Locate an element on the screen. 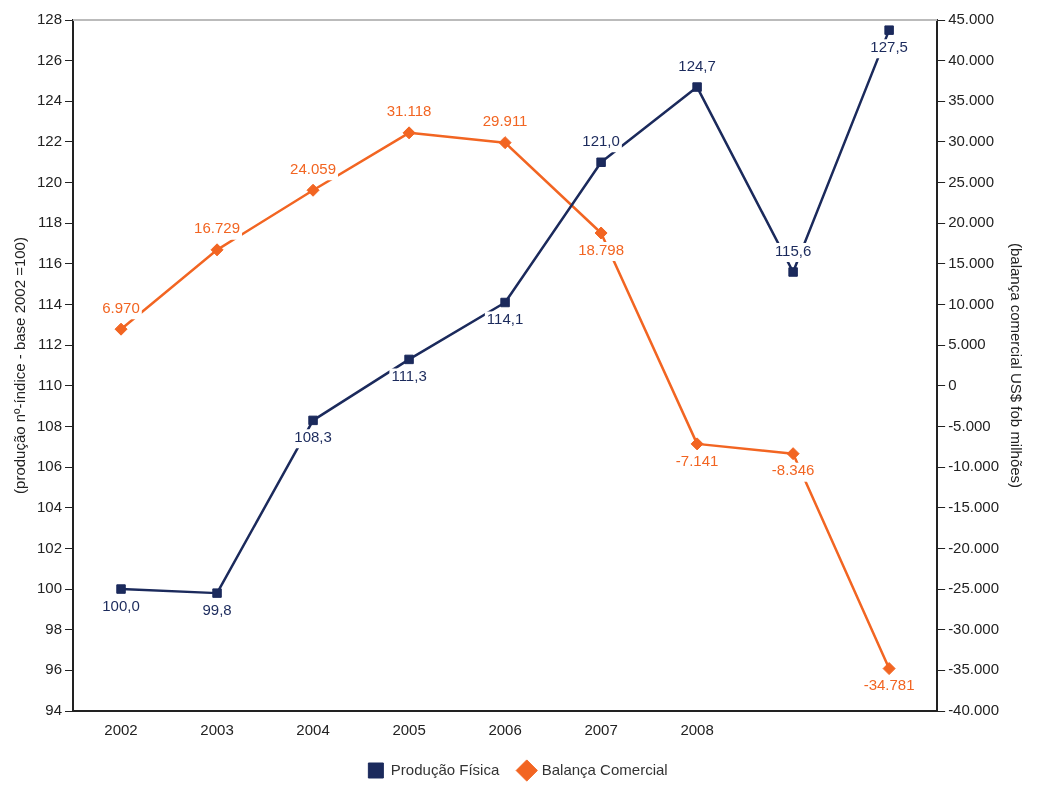 Image resolution: width=1050 pixels, height=801 pixels. data-label: 24.059 is located at coordinates (313, 168).